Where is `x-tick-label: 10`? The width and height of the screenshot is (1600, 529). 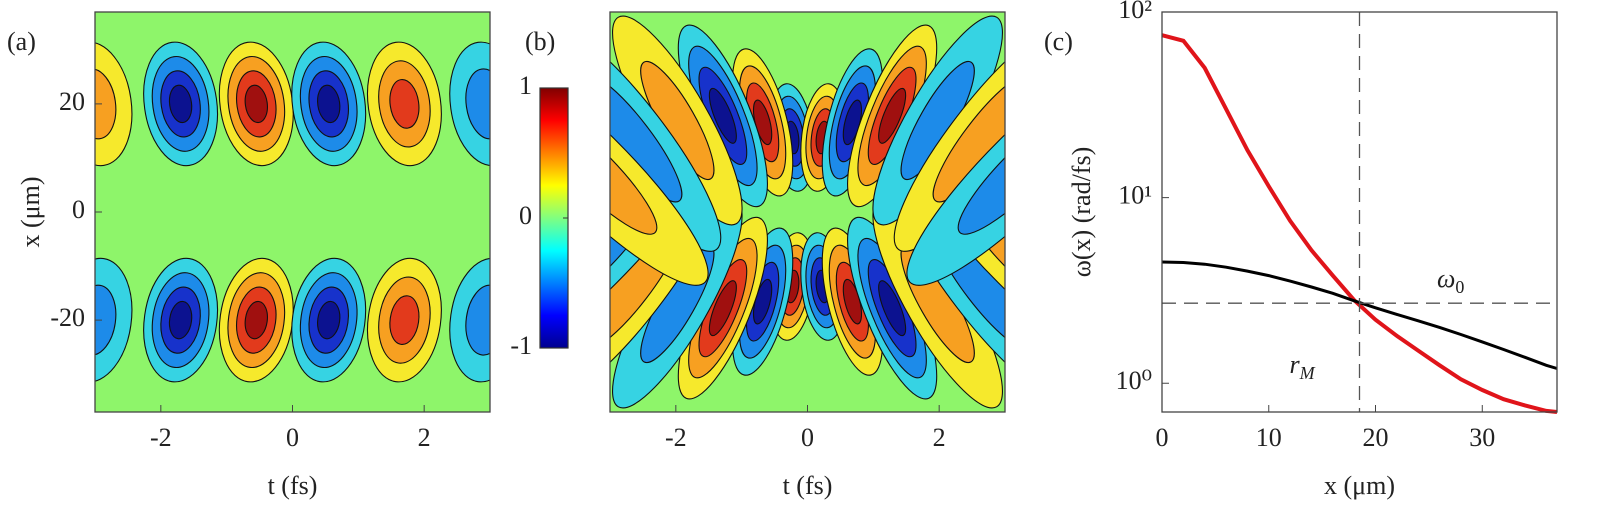 x-tick-label: 10 is located at coordinates (1269, 437).